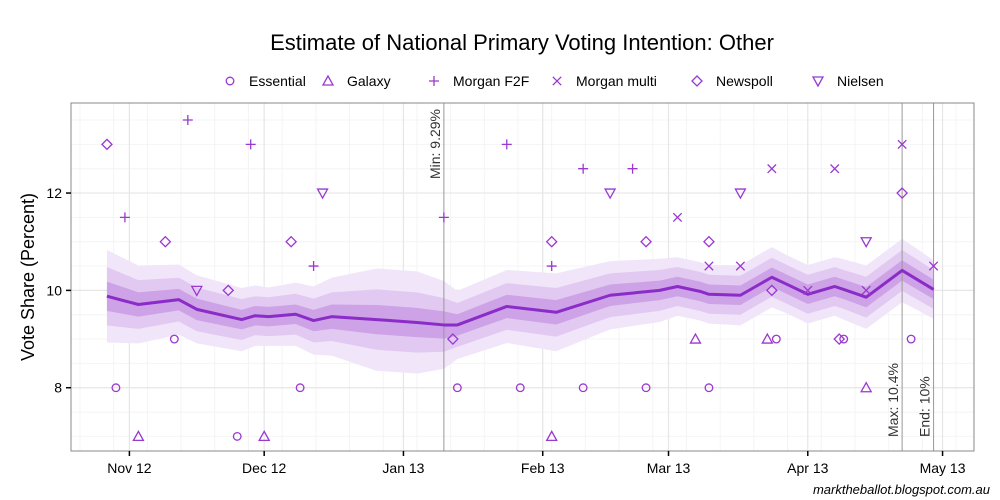  Describe the element at coordinates (807, 468) in the screenshot. I see `x-tick-label: Apr 13` at that location.